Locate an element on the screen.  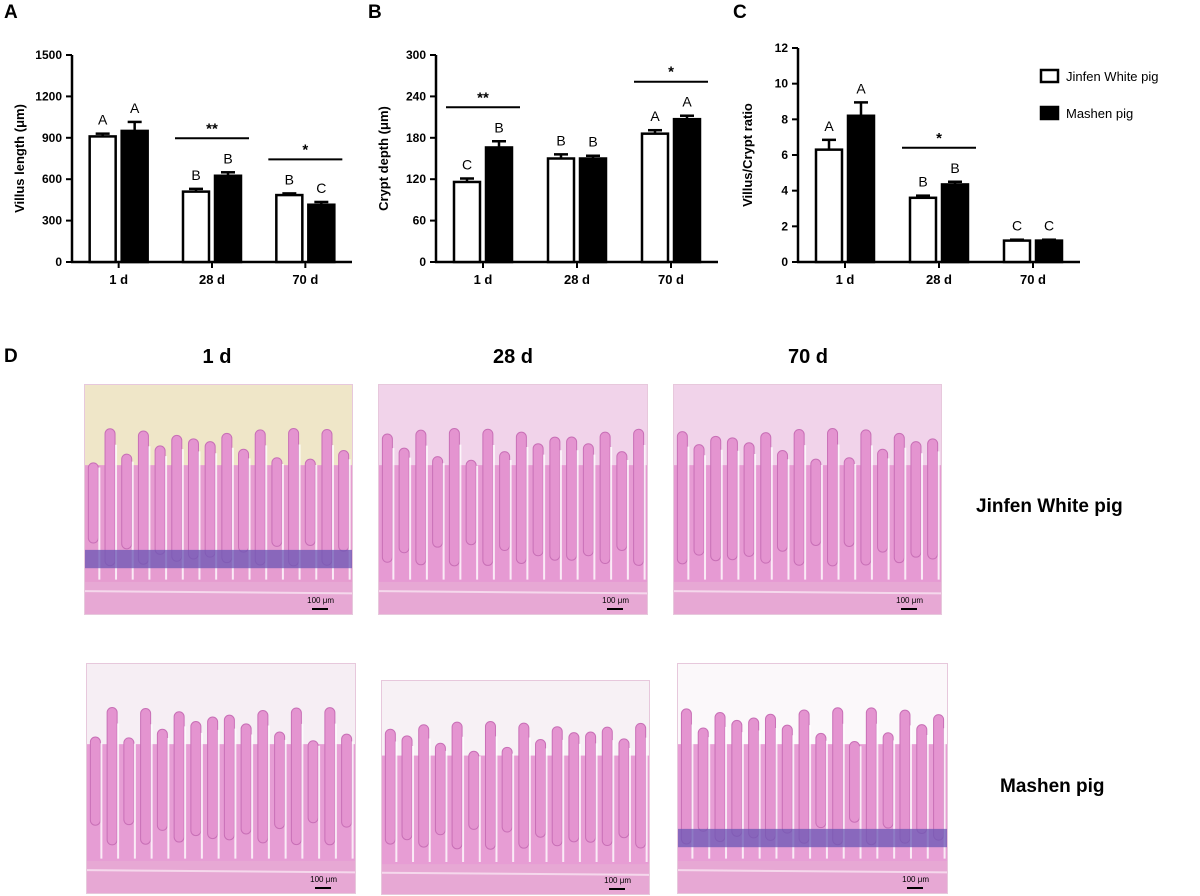
column-label-1d: 1 d is located at coordinates (217, 357).